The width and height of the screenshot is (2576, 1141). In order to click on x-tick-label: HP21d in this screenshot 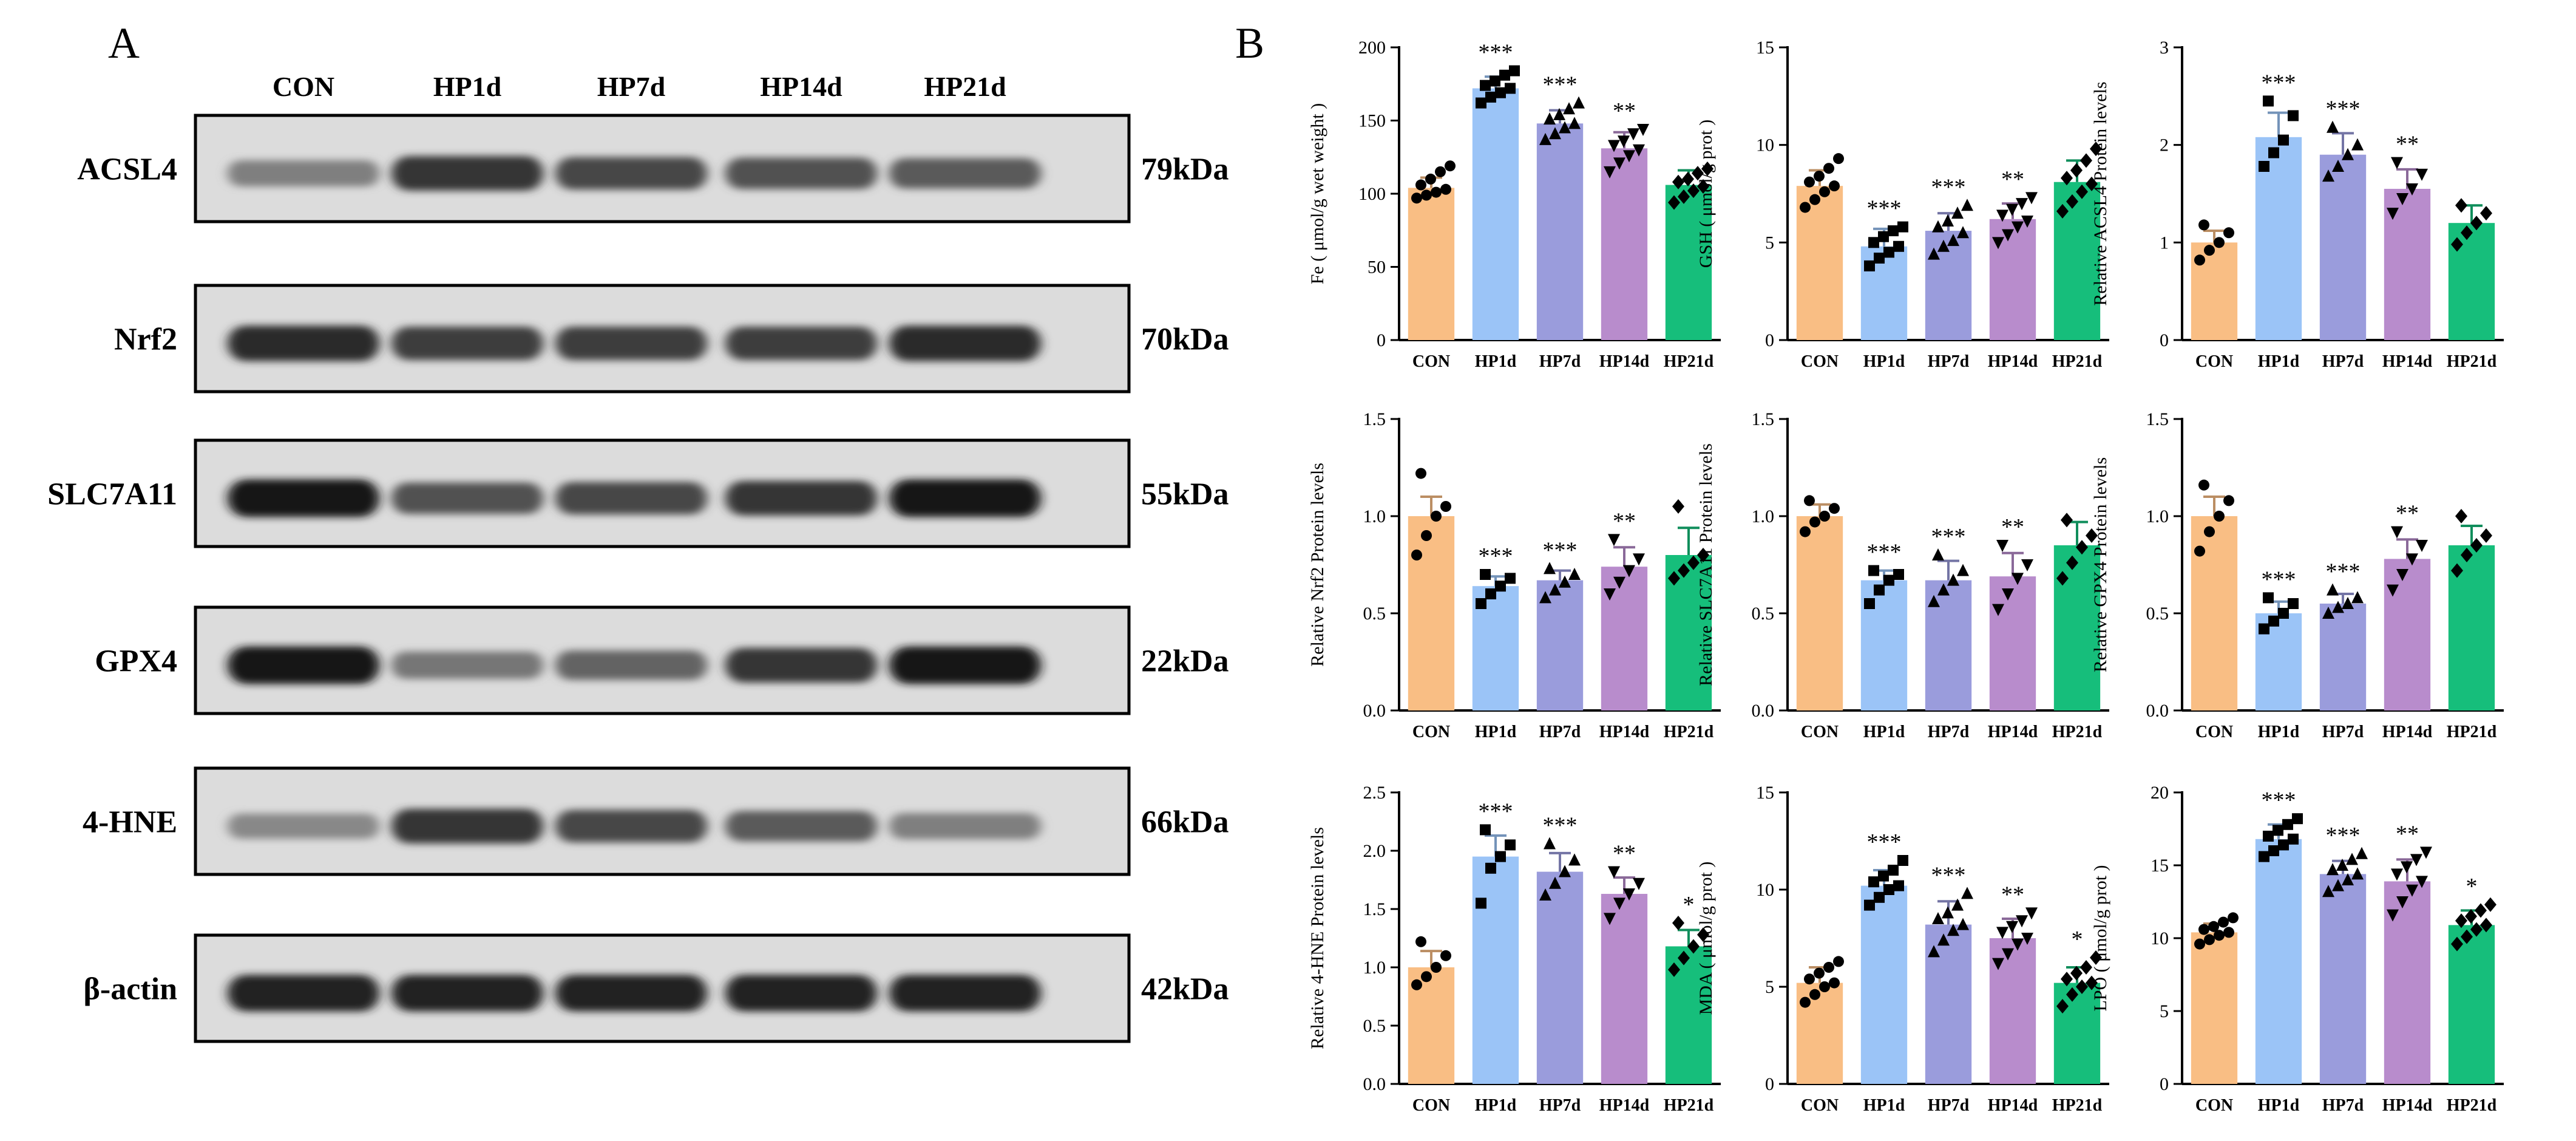, I will do `click(2077, 732)`.